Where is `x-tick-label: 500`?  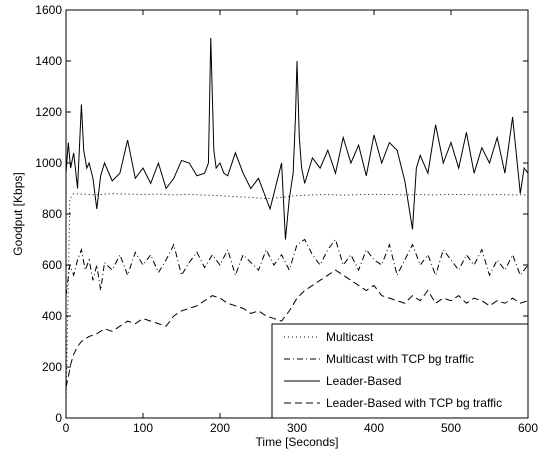
x-tick-label: 500 is located at coordinates (451, 428).